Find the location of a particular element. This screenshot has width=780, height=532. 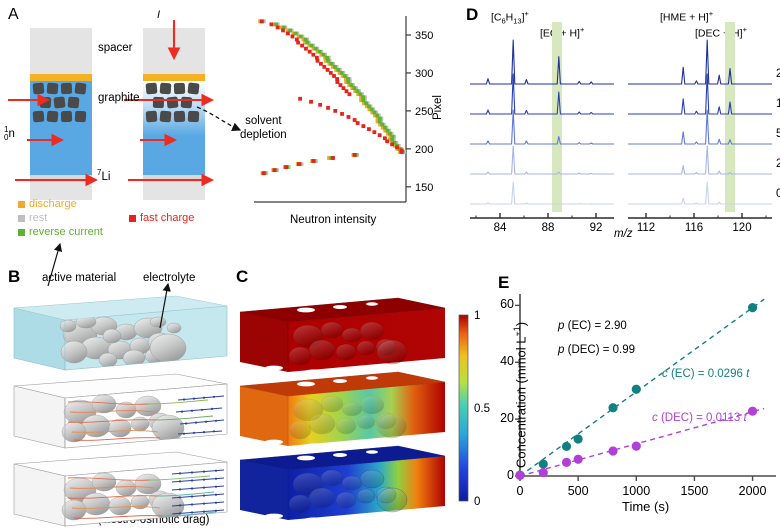

panel-e-datapoints is located at coordinates (636, 392).